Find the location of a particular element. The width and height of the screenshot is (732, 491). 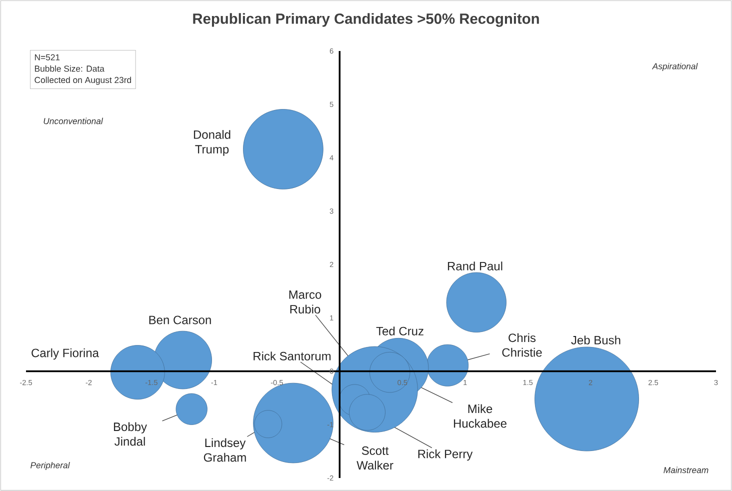

series-label: Lindsey Graham is located at coordinates (225, 450).